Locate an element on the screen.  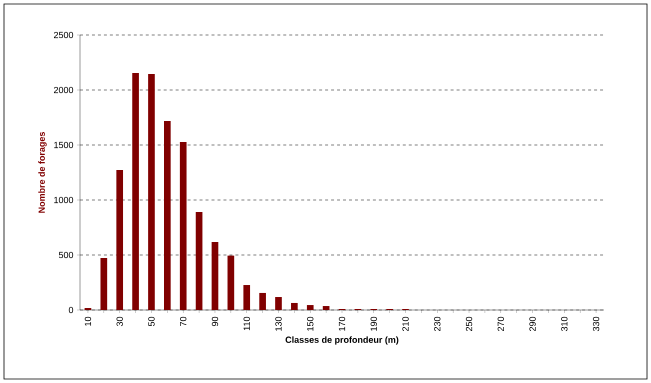
y-tick-label: 0 is located at coordinates (71, 310).